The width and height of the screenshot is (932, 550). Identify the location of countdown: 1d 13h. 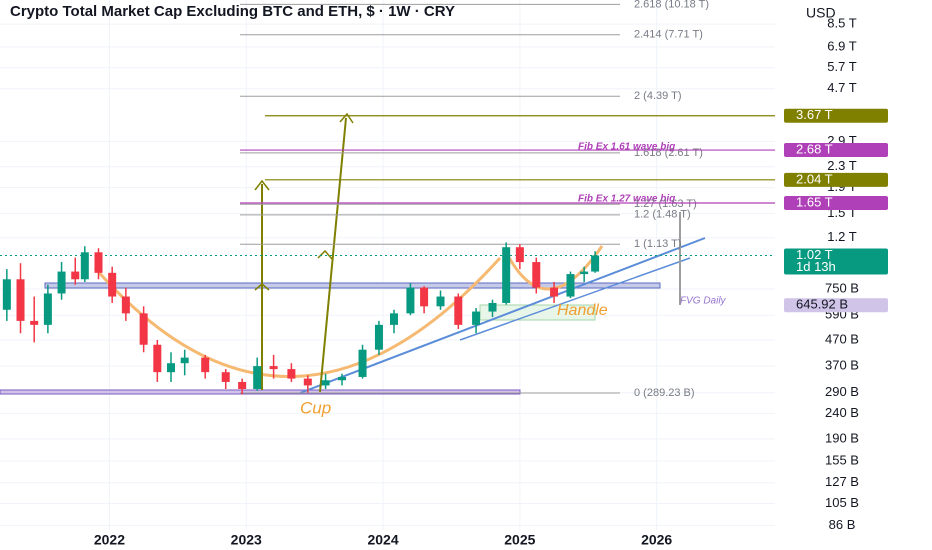
(816, 266).